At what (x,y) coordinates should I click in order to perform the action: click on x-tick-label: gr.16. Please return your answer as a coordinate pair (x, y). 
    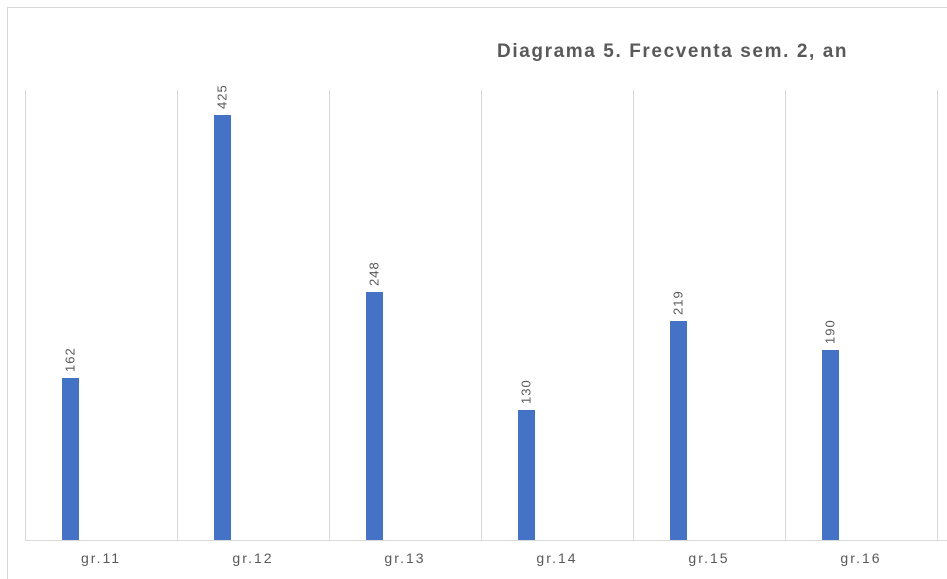
    Looking at the image, I should click on (860, 558).